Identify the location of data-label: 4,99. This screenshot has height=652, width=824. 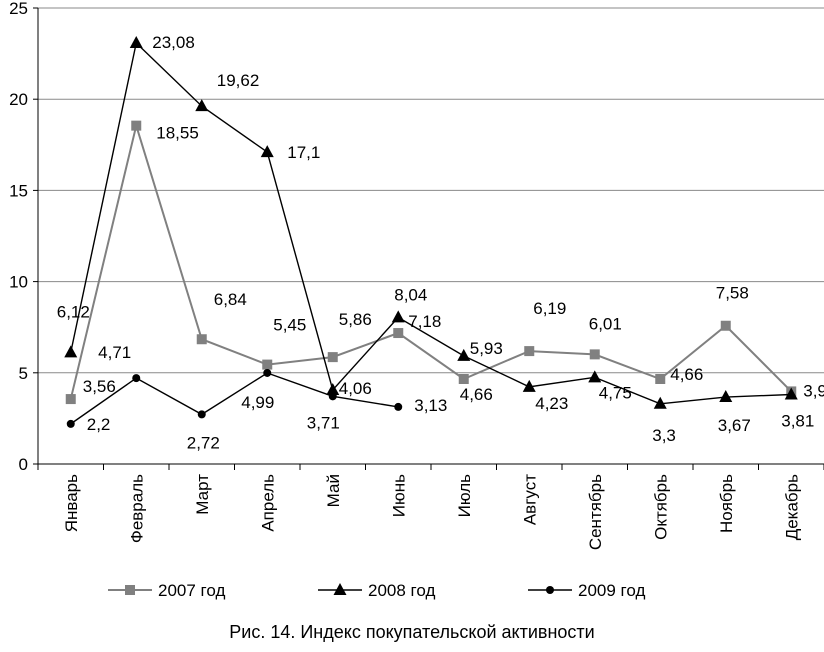
(257, 402).